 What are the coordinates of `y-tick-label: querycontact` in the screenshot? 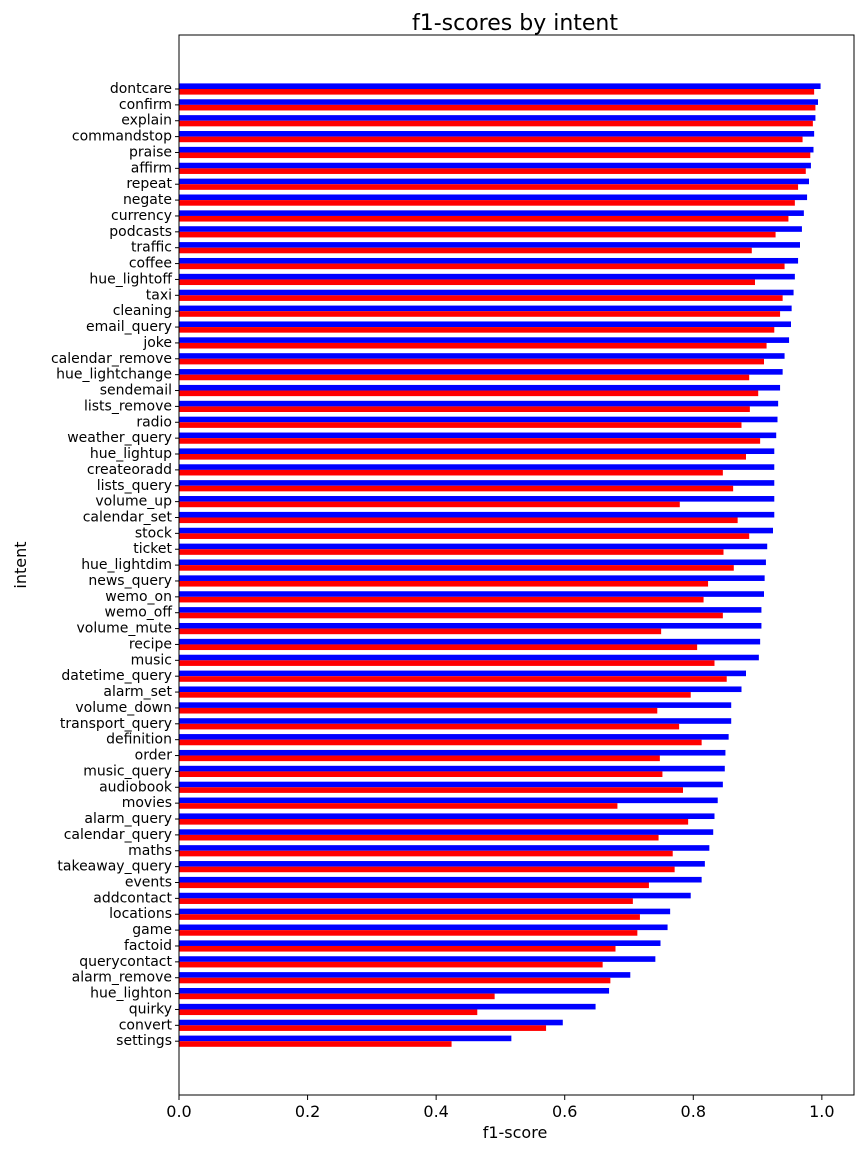 It's located at (125, 962).